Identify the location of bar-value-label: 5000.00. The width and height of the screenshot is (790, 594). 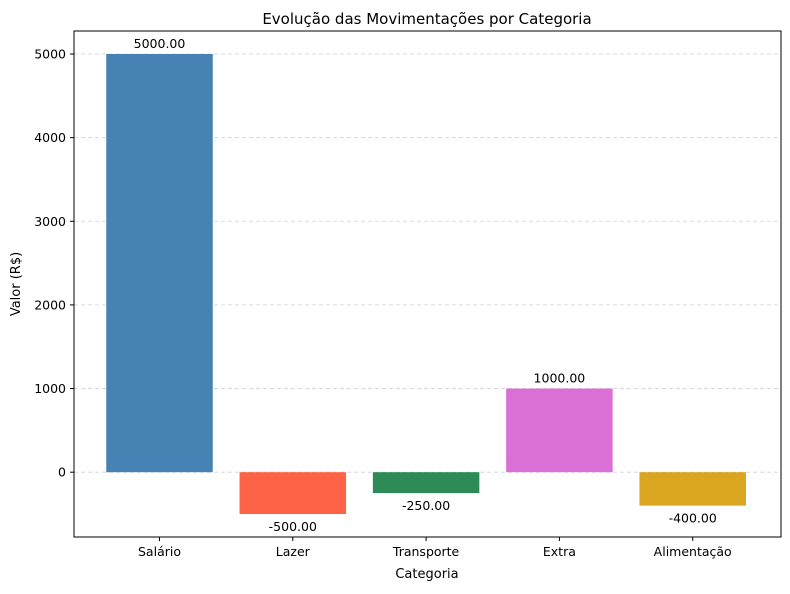
(160, 43).